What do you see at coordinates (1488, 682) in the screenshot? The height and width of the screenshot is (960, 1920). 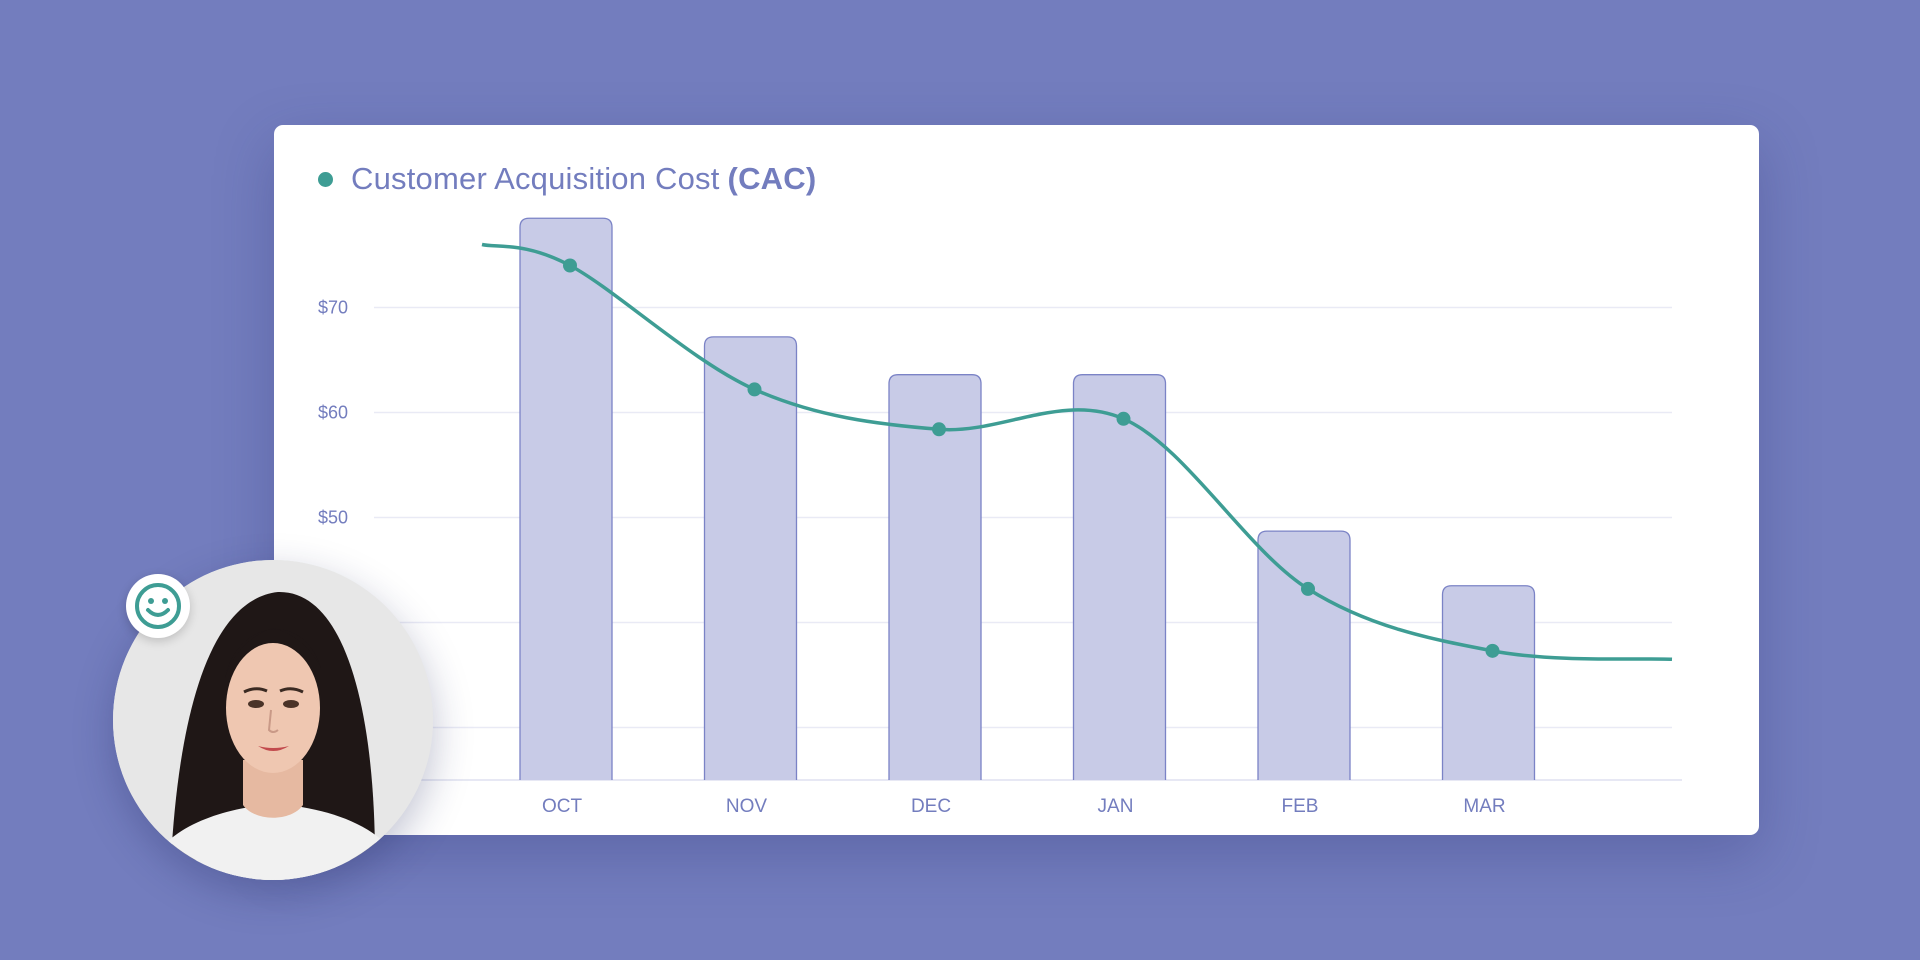 I see `bar-mar` at bounding box center [1488, 682].